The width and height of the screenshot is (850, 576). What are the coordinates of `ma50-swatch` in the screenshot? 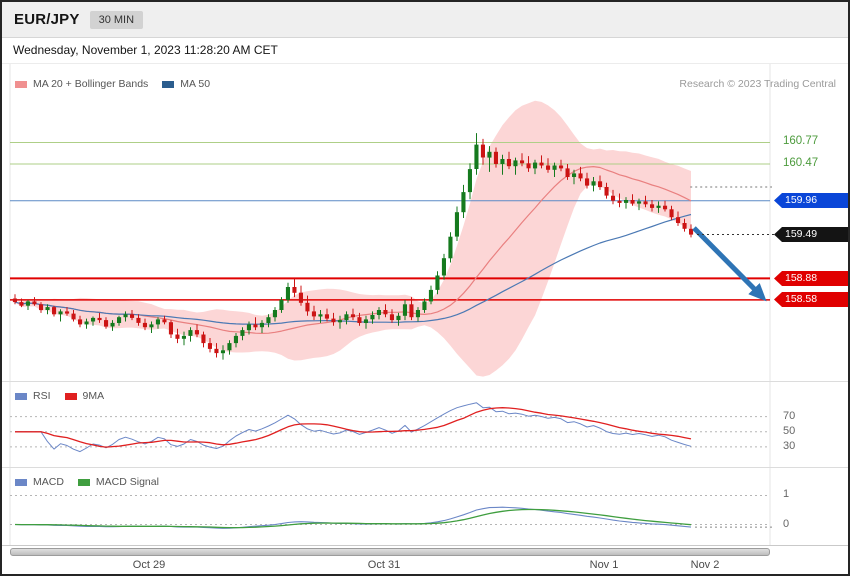 It's located at (168, 84).